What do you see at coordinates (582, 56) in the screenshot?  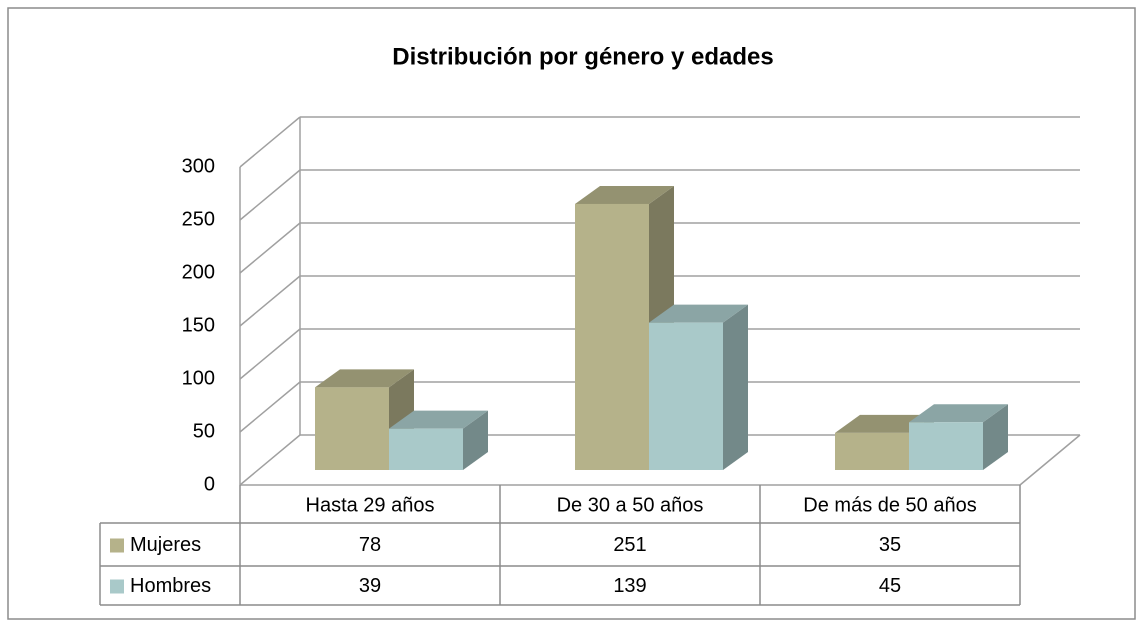 I see `chart-title: Distribución por género y edades` at bounding box center [582, 56].